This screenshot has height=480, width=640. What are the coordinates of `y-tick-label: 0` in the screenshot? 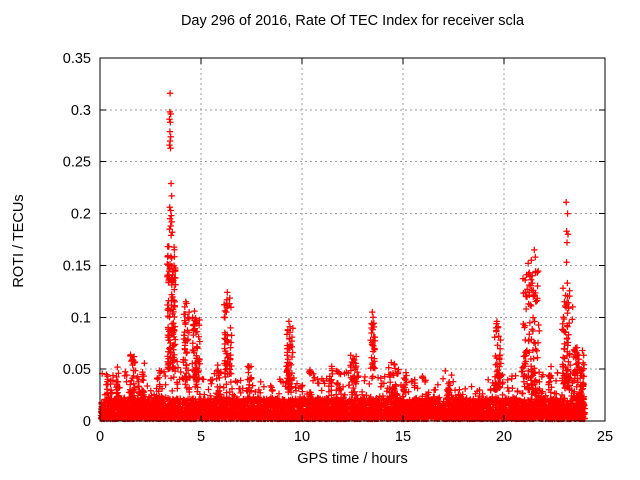 It's located at (87, 422).